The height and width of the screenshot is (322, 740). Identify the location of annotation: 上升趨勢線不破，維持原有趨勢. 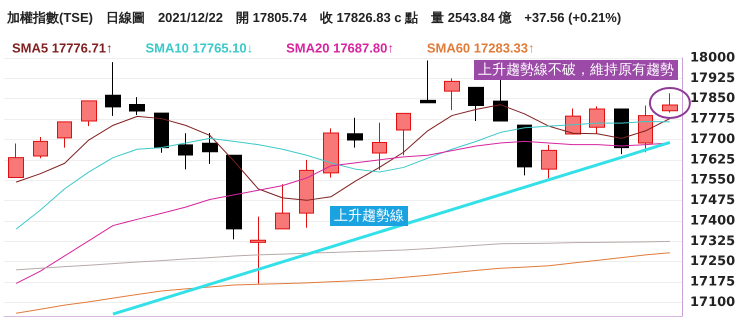
(576, 70).